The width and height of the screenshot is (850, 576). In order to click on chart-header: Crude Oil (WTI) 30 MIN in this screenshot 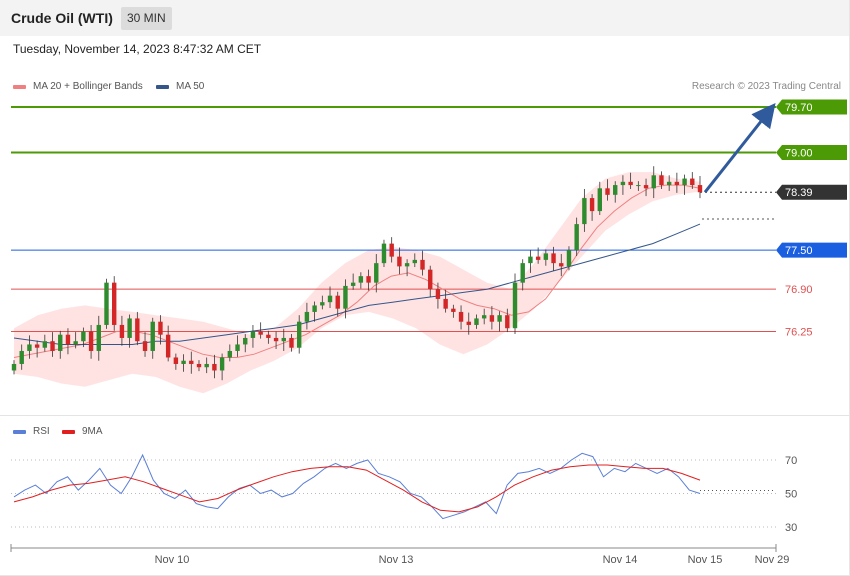, I will do `click(425, 18)`.